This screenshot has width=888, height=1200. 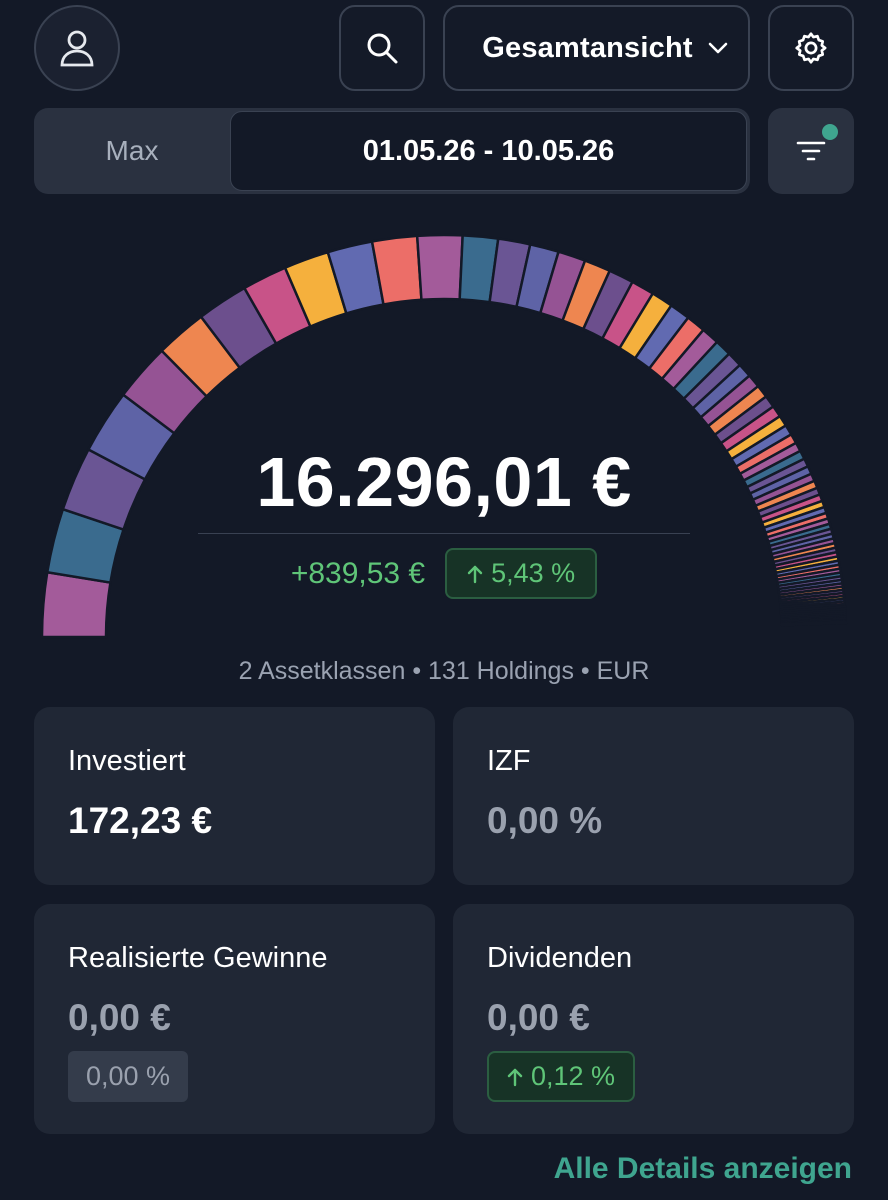 I want to click on gear-icon, so click(x=811, y=48).